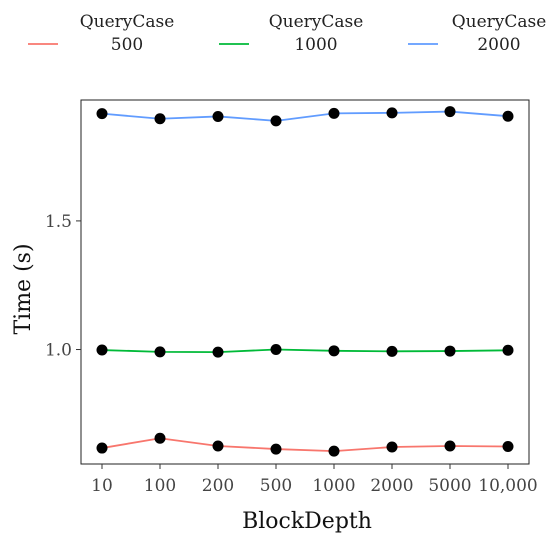  Describe the element at coordinates (58, 351) in the screenshot. I see `y-tick-label: 1.0` at that location.